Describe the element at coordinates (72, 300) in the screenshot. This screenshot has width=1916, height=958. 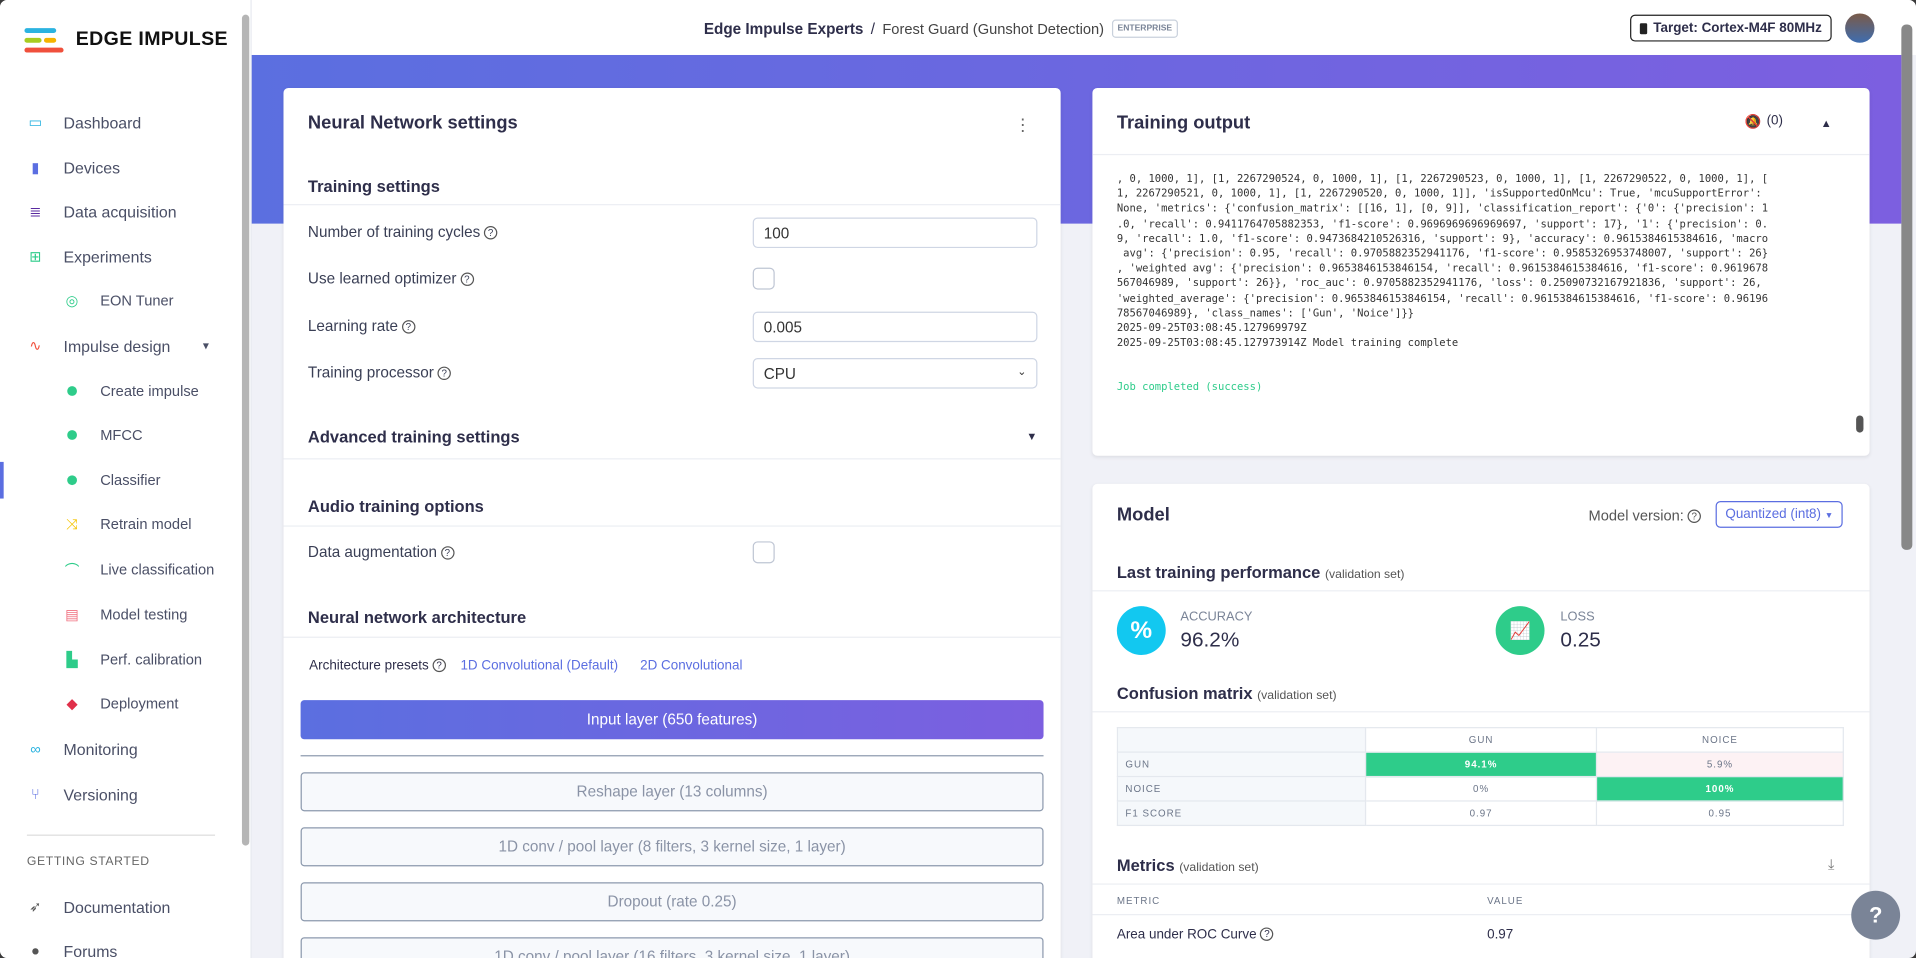
I see `compass-icon: ◎` at that location.